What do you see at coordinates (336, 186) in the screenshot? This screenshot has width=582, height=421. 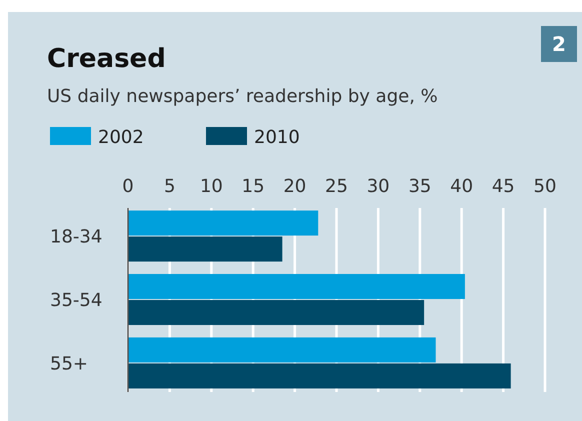 I see `x-tick-label: 25` at bounding box center [336, 186].